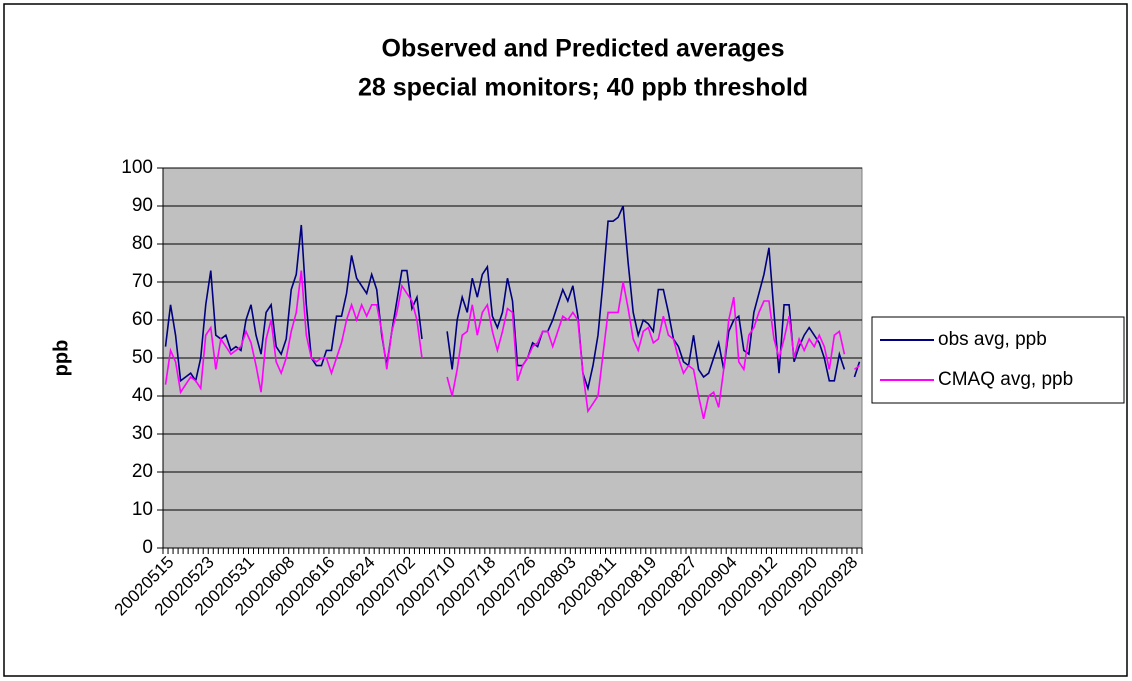 The width and height of the screenshot is (1132, 681). Describe the element at coordinates (142, 205) in the screenshot. I see `y-tick-label: 90` at that location.